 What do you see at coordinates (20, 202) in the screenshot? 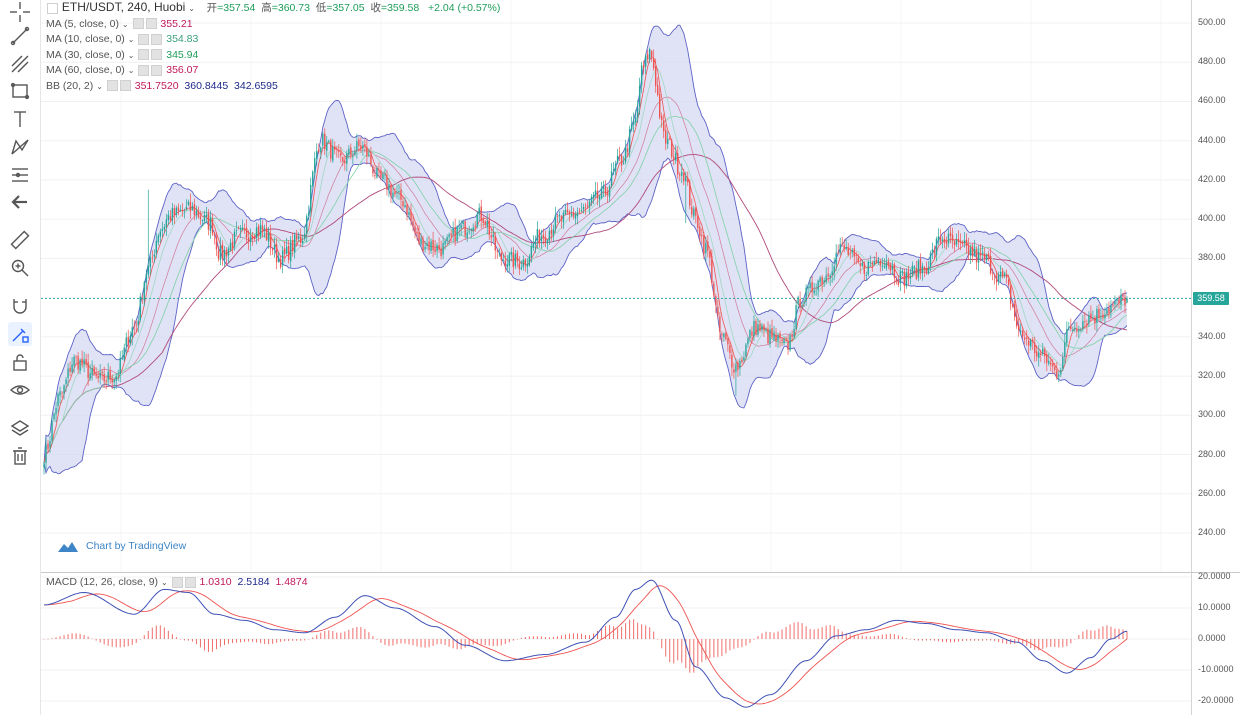
I see `back-arrow-icon` at bounding box center [20, 202].